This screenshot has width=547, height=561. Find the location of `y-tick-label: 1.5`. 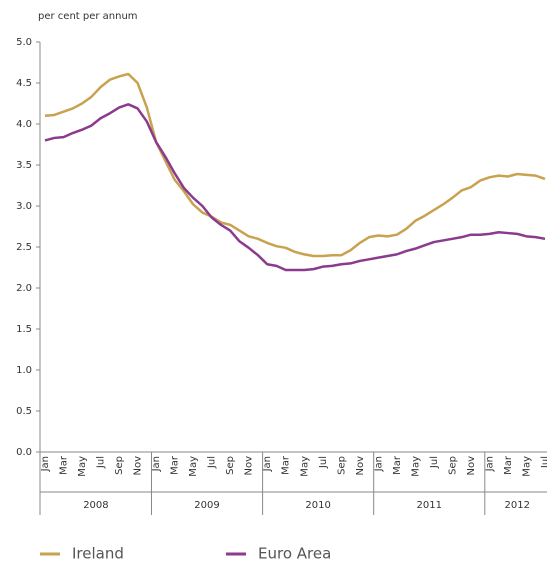

y-tick-label: 1.5 is located at coordinates (24, 329).